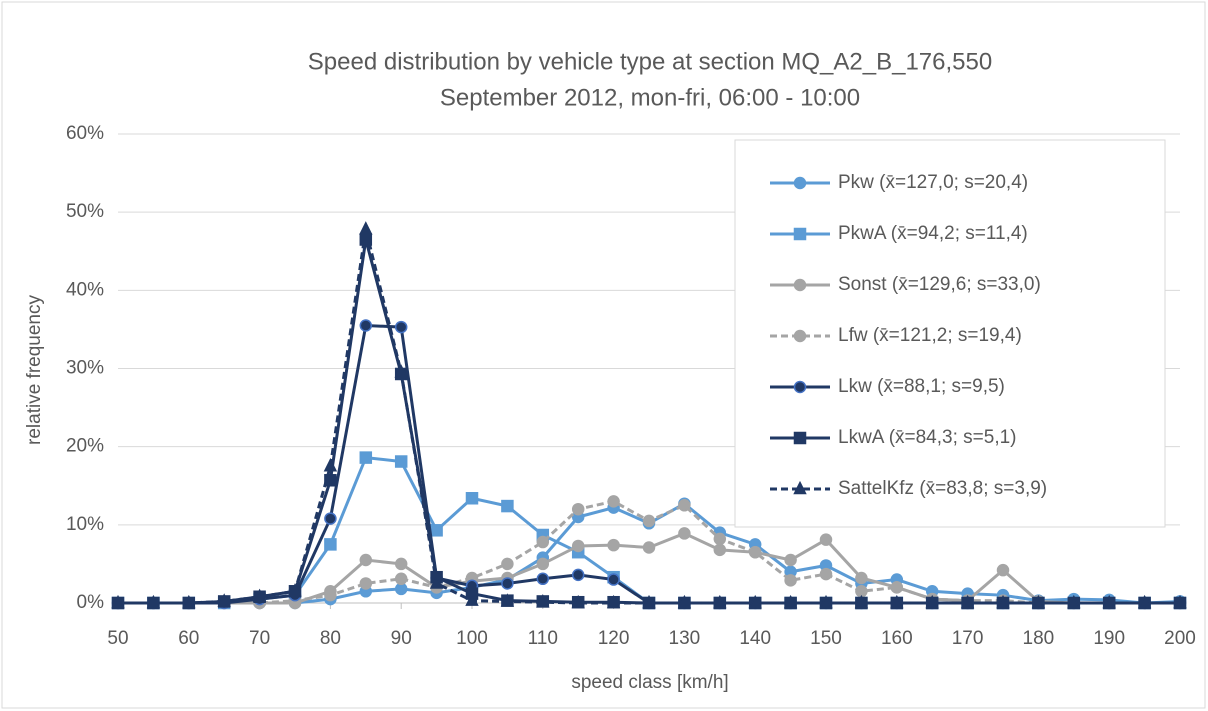 The width and height of the screenshot is (1208, 711). Describe the element at coordinates (85, 211) in the screenshot. I see `y-tick-label: 50%` at that location.